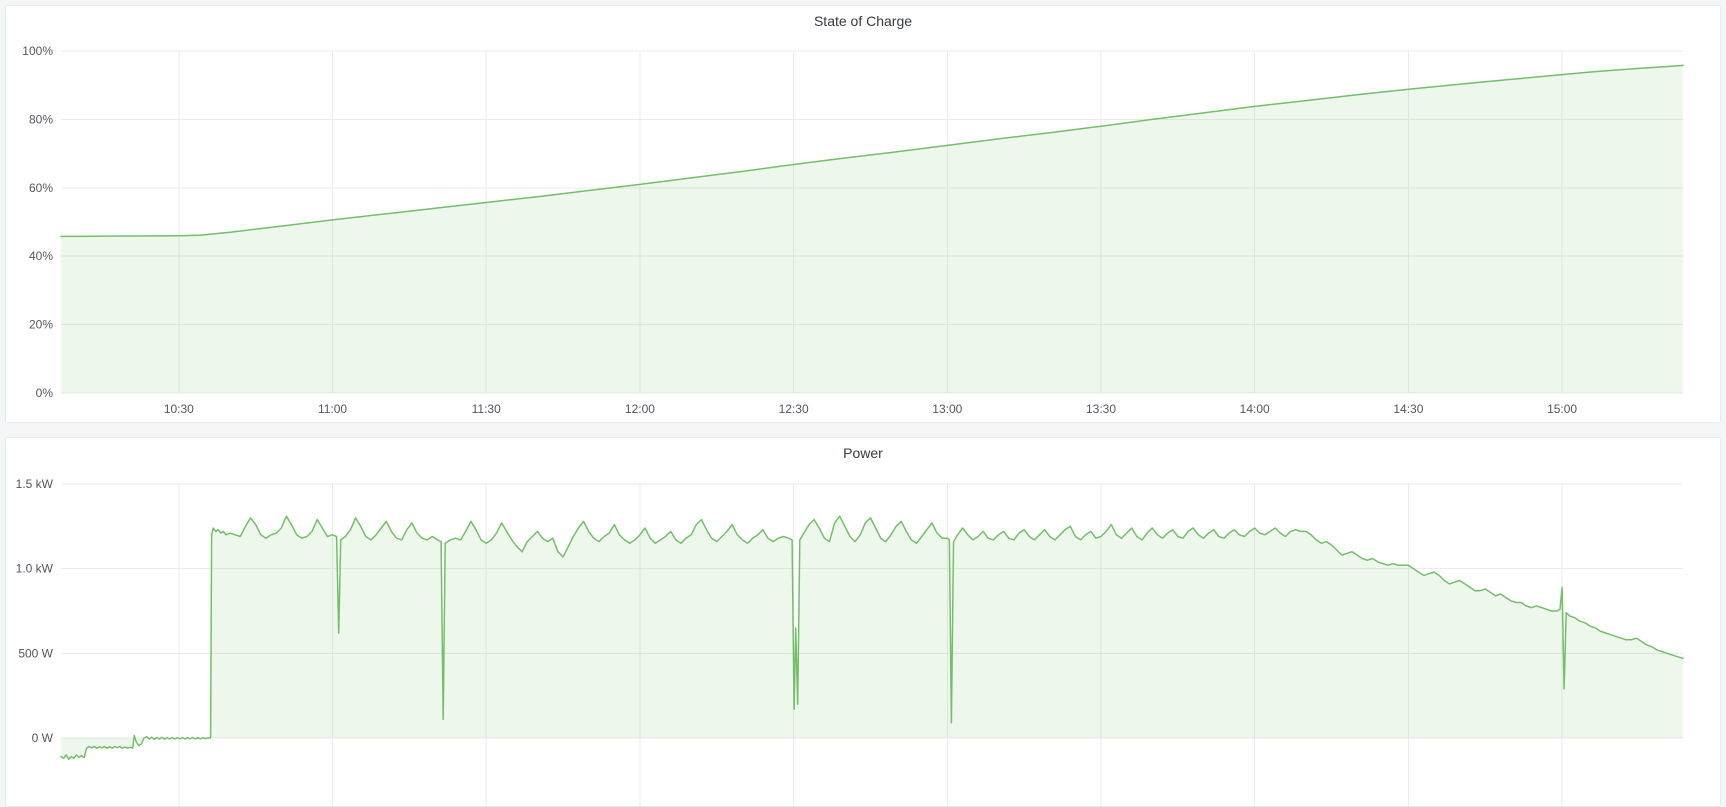 Image resolution: width=1726 pixels, height=807 pixels. What do you see at coordinates (35, 569) in the screenshot?
I see `y-tick-label: 1.0 kW` at bounding box center [35, 569].